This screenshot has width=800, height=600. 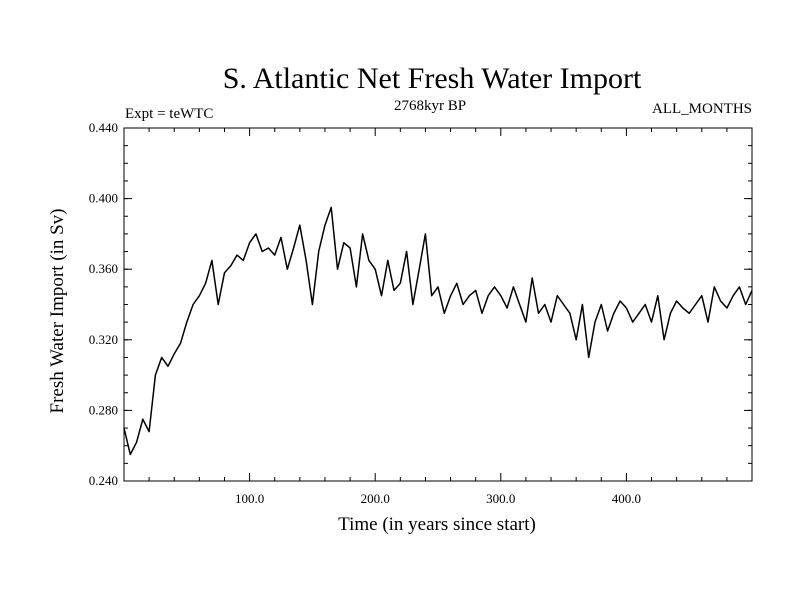 What do you see at coordinates (430, 106) in the screenshot?
I see `subtitle-date: 2768kyr BP` at bounding box center [430, 106].